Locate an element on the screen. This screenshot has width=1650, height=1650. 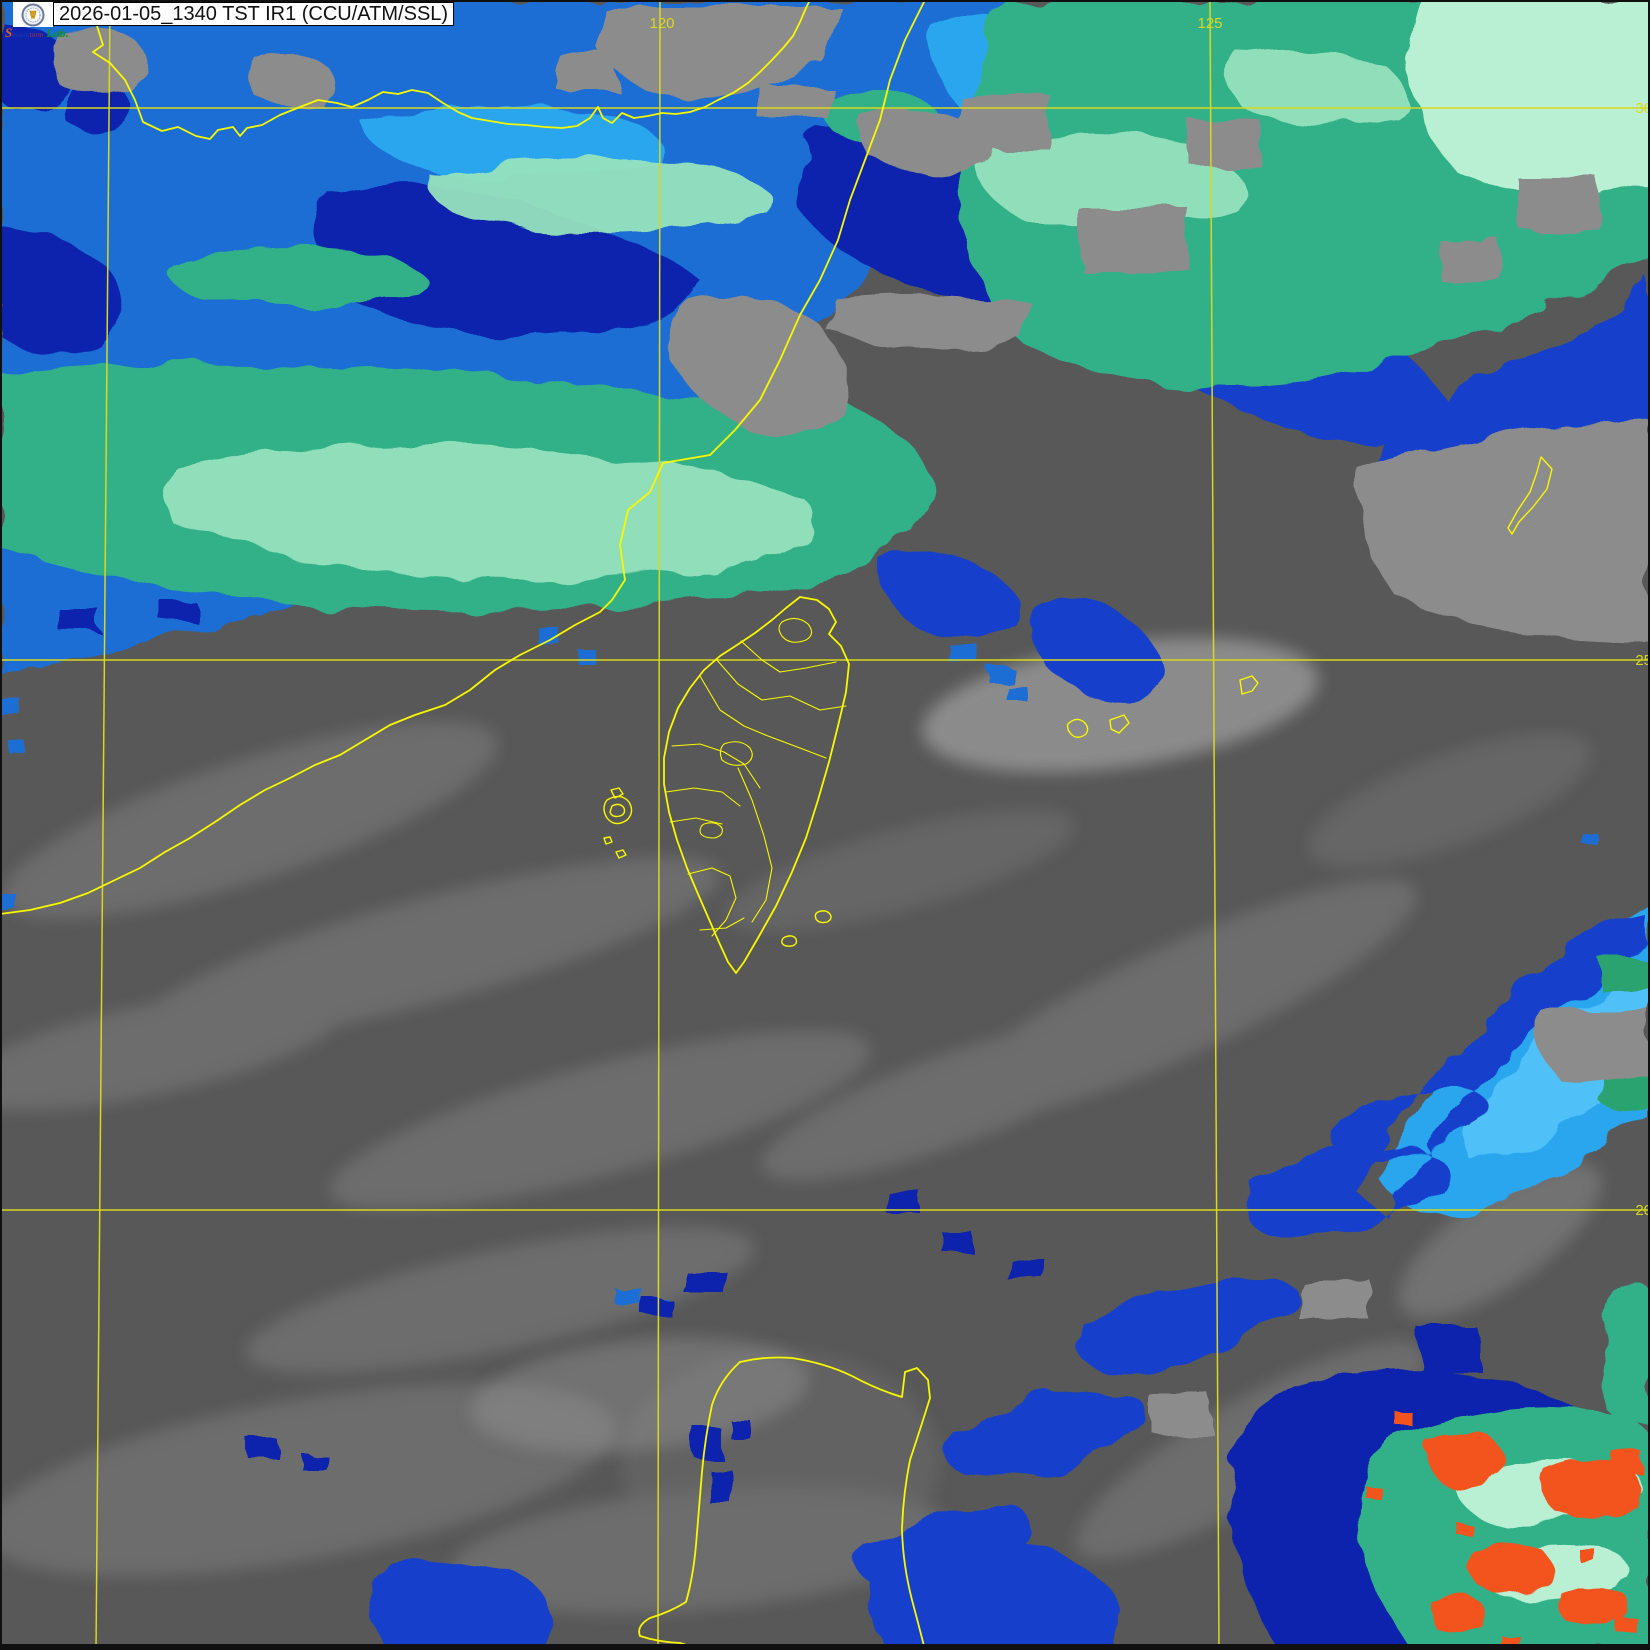
coastline-okinawa is located at coordinates (1530, 495).